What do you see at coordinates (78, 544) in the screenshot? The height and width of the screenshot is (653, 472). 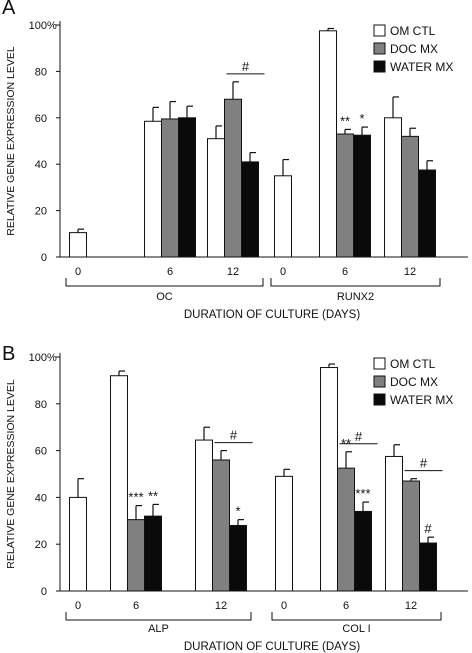 I see `bar-alp-day0-s0` at bounding box center [78, 544].